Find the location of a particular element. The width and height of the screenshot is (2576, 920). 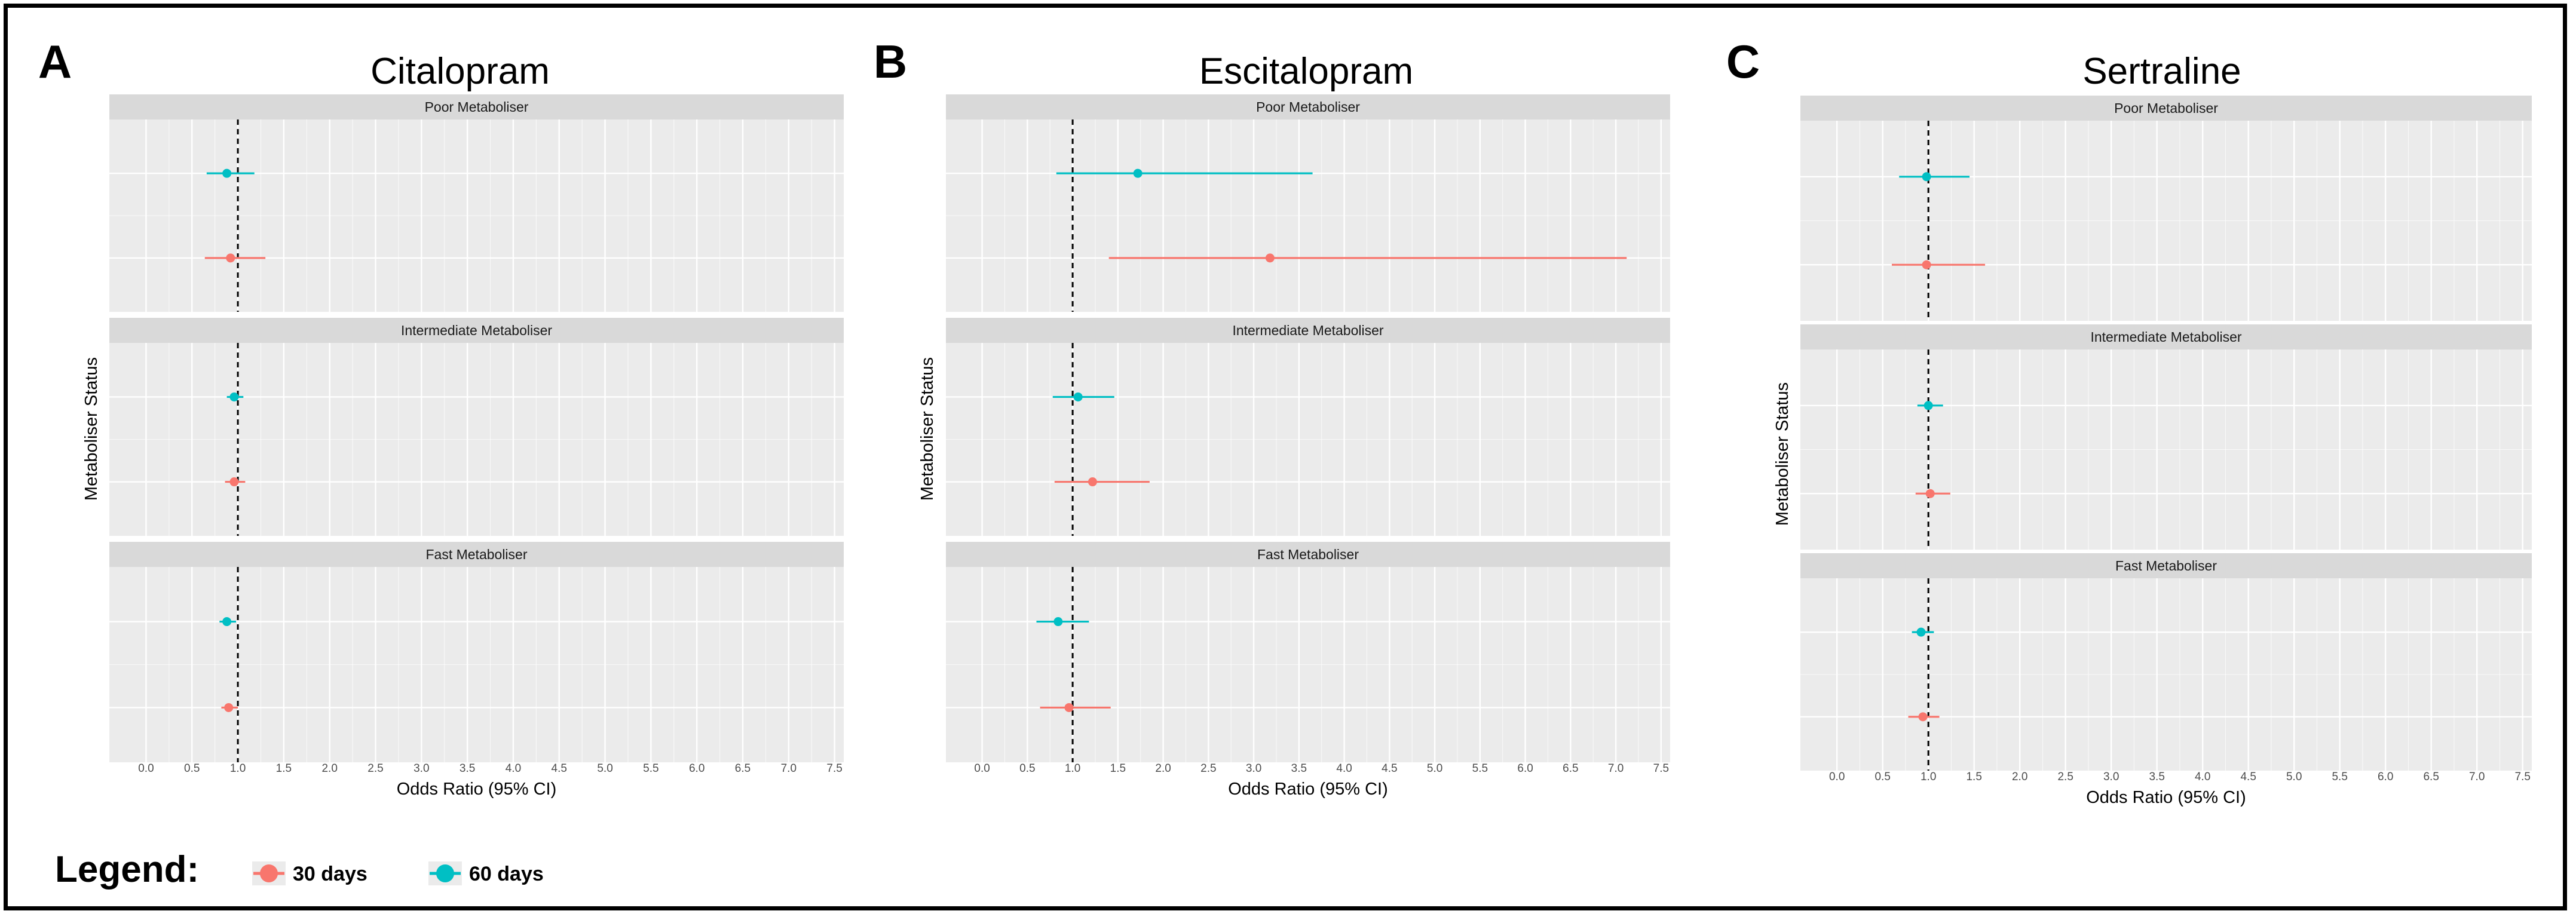

x-tick-label: 3.0 is located at coordinates (2111, 777).